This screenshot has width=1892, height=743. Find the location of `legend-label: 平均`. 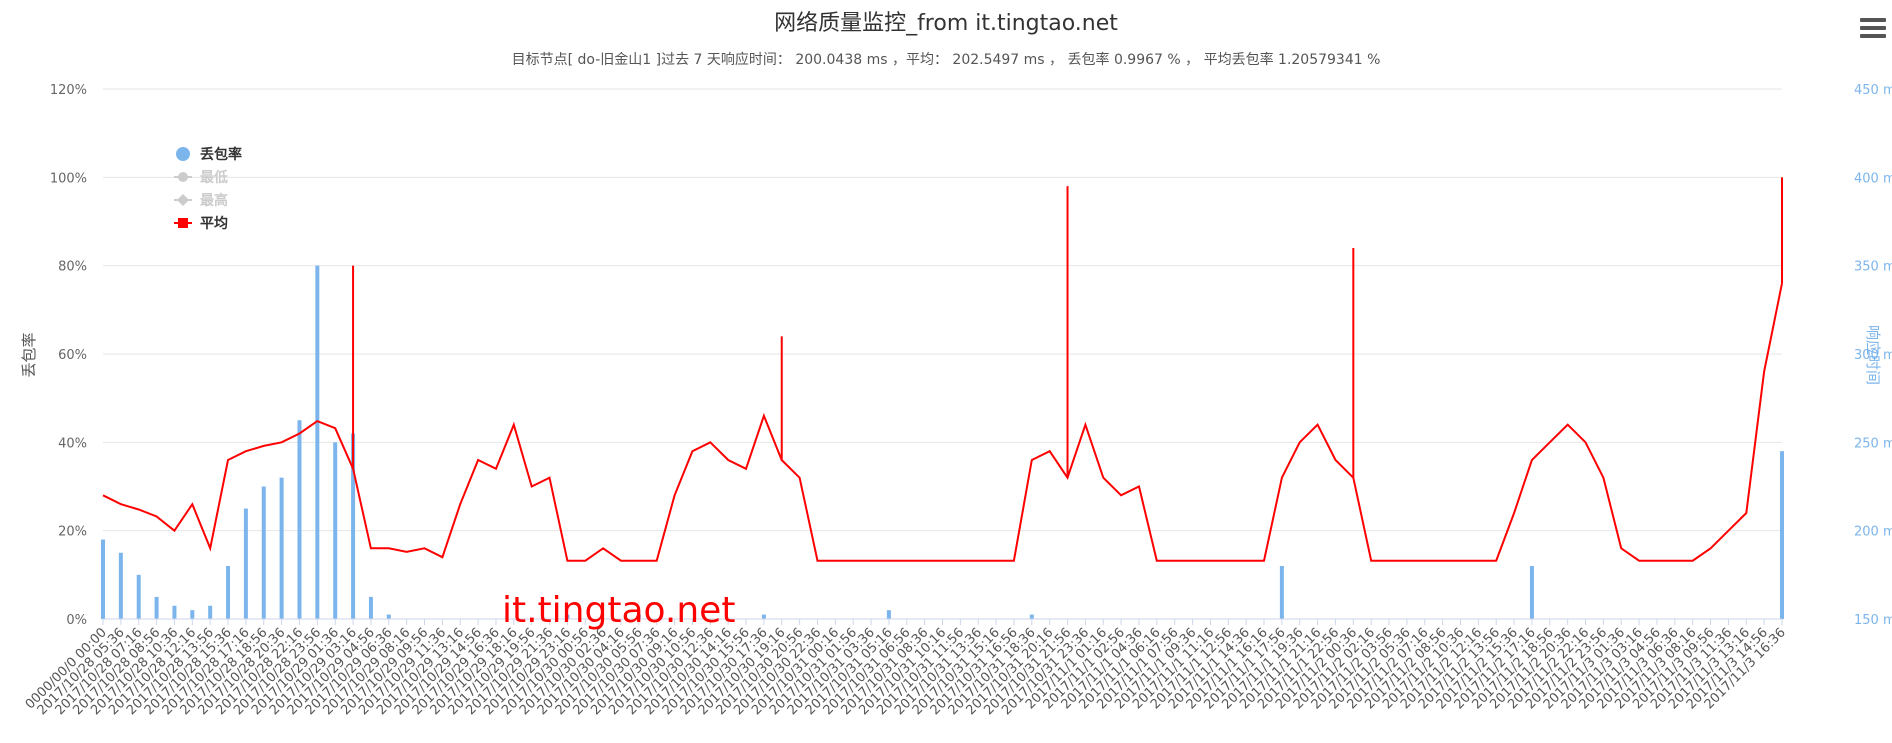

legend-label: 平均 is located at coordinates (214, 223).